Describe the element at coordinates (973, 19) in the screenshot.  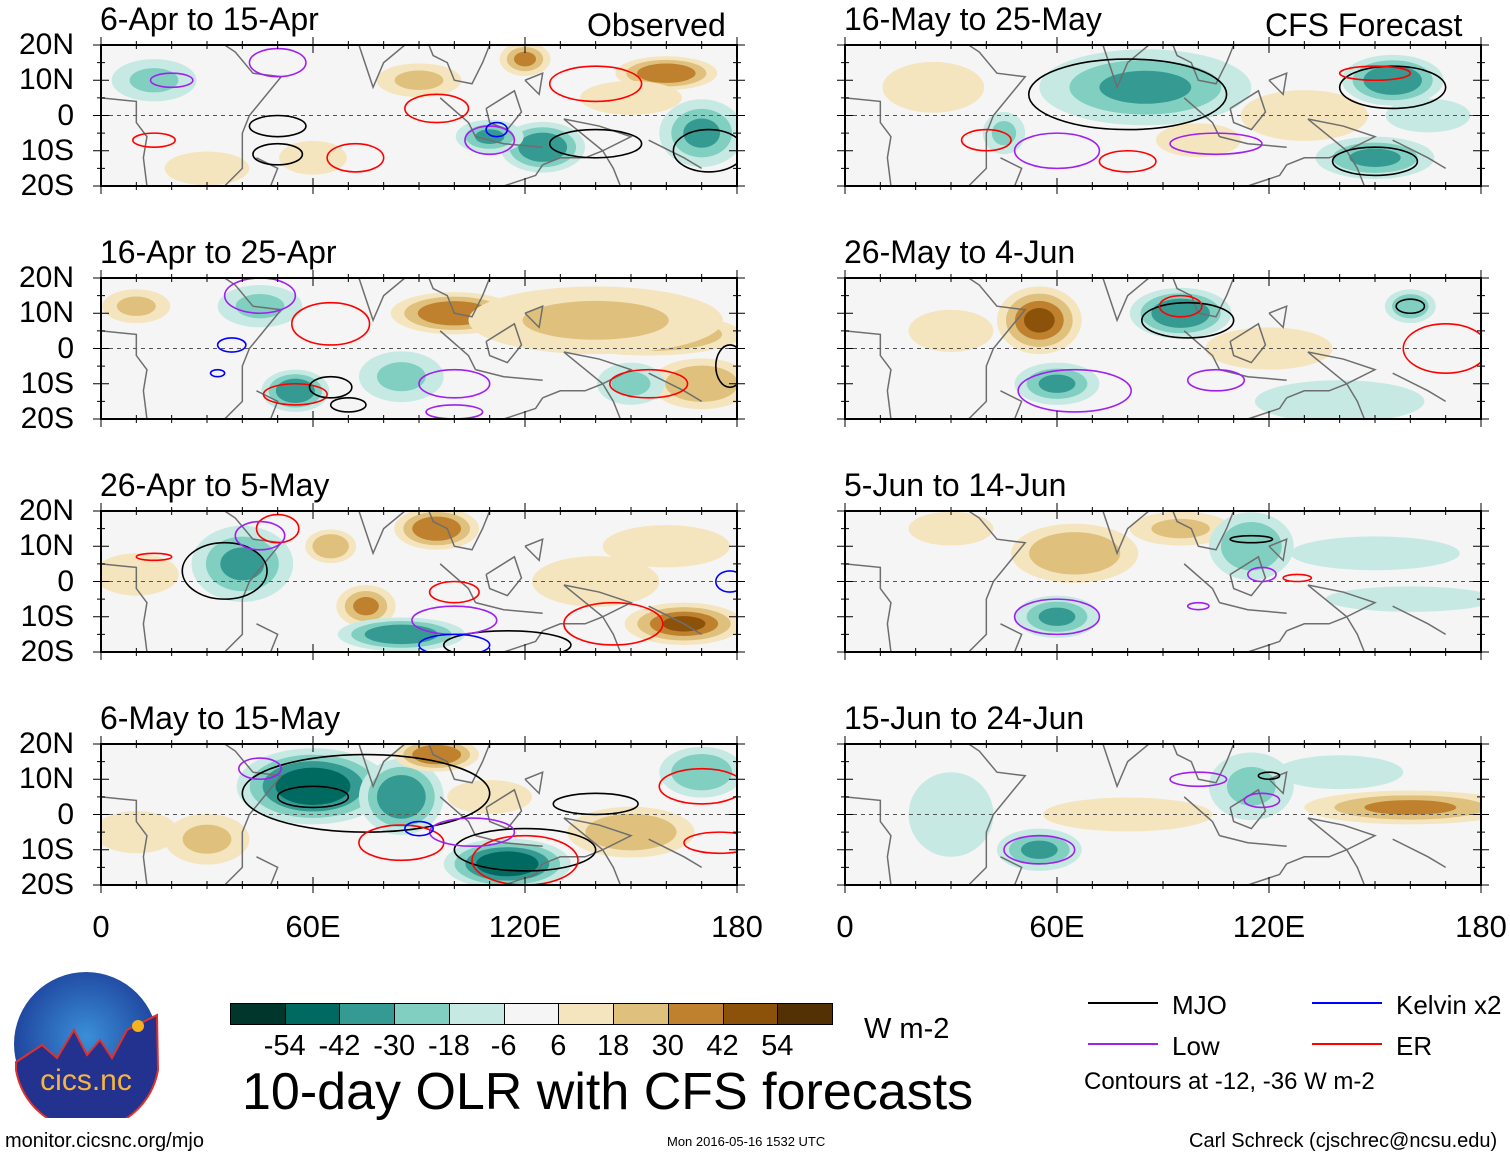
I see `panel-title: 16-May to 25-May` at that location.